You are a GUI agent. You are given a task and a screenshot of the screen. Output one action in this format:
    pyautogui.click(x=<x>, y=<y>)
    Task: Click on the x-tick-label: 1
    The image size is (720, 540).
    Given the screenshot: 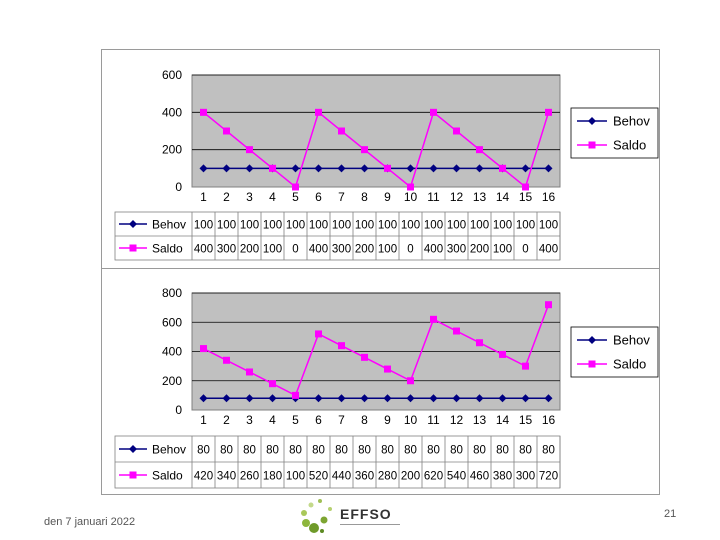 What is the action you would take?
    pyautogui.click(x=203, y=197)
    